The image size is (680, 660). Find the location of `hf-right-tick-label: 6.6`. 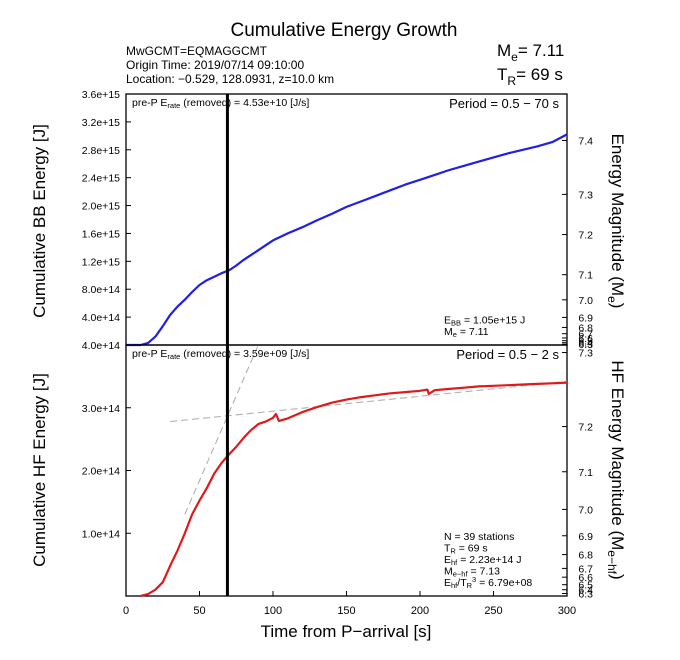

hf-right-tick-label: 6.6 is located at coordinates (585, 578).